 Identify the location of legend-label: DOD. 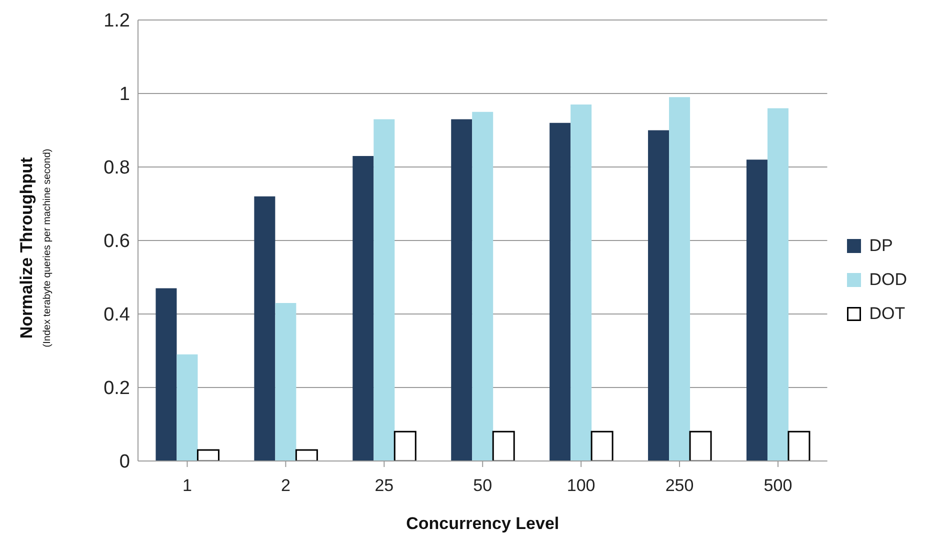
(888, 280).